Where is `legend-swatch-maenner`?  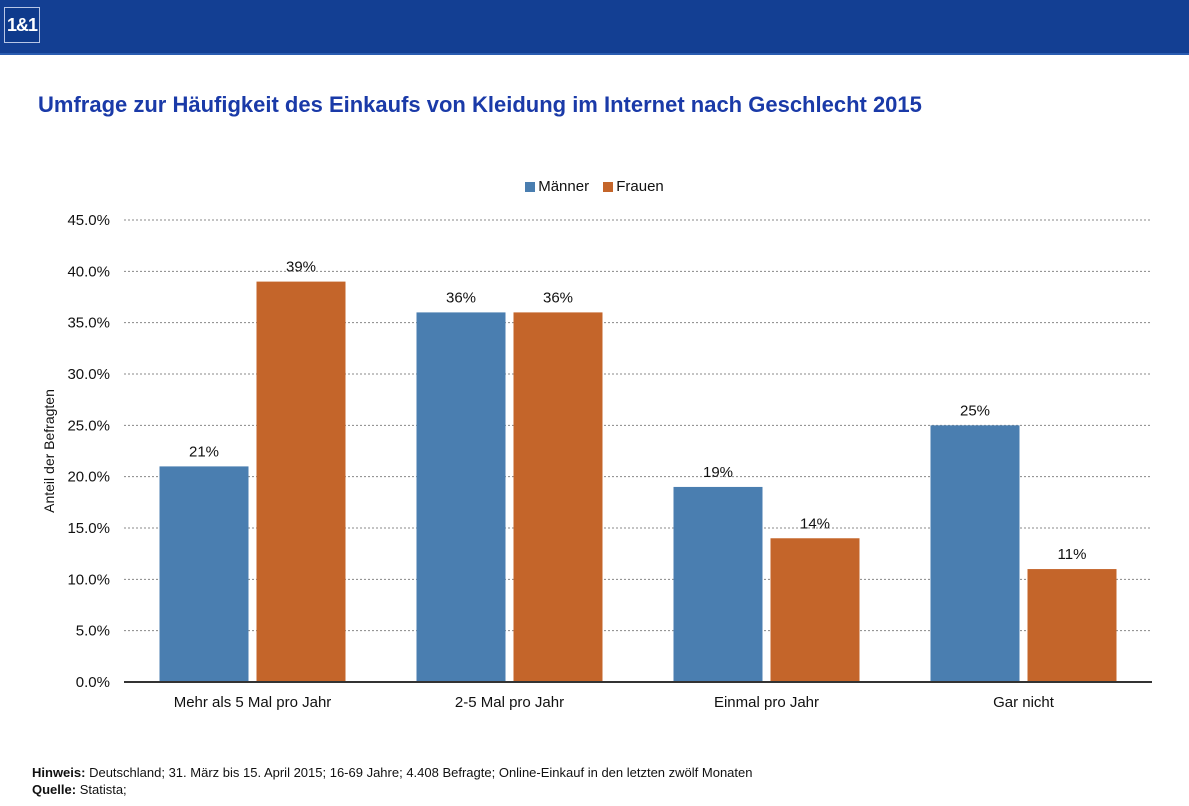 legend-swatch-maenner is located at coordinates (530, 186).